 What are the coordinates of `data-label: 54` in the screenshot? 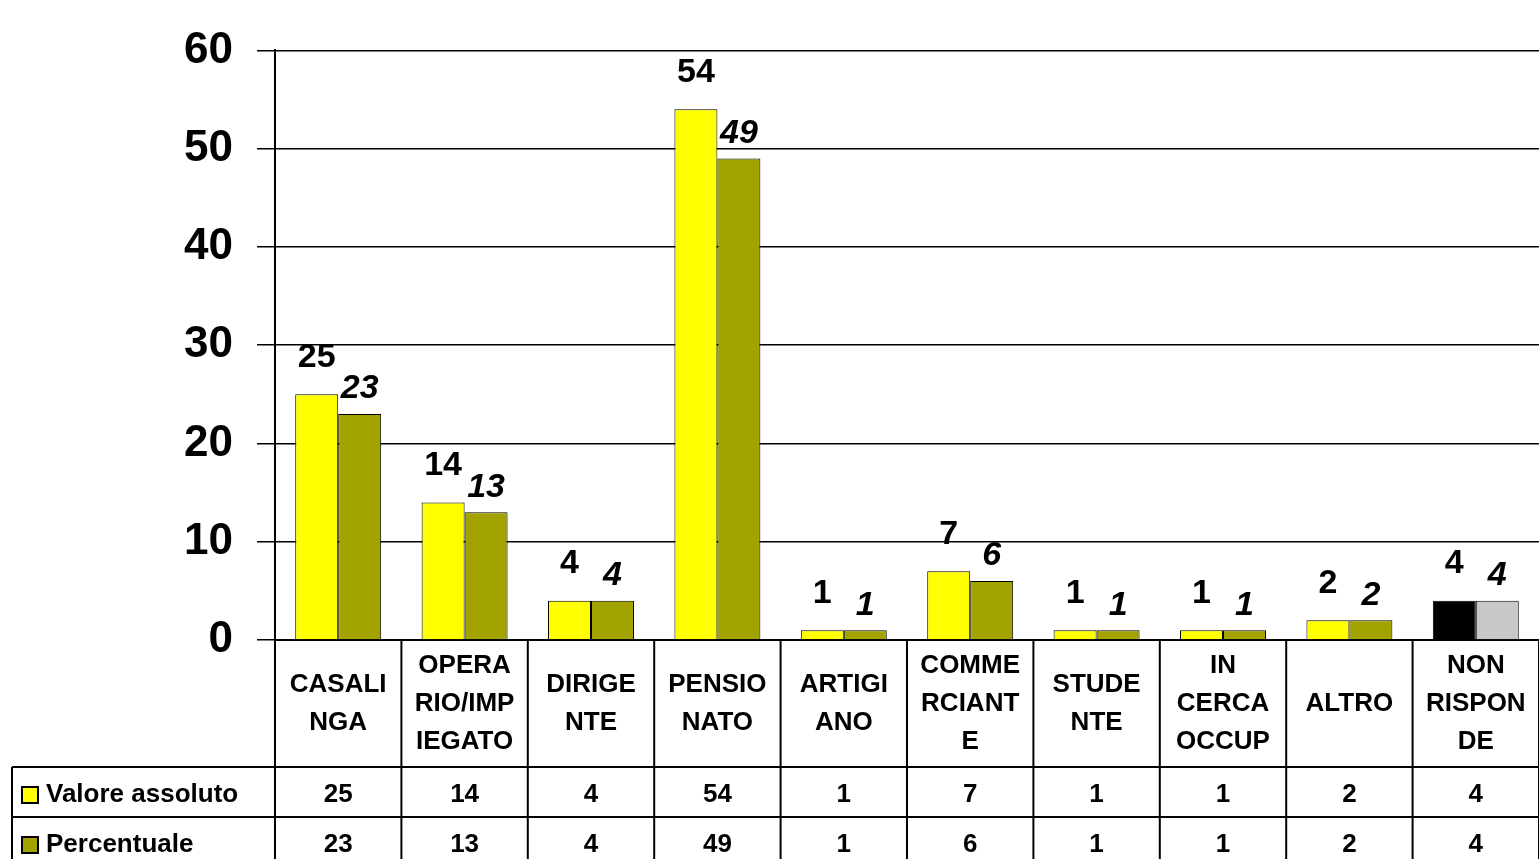 It's located at (696, 69).